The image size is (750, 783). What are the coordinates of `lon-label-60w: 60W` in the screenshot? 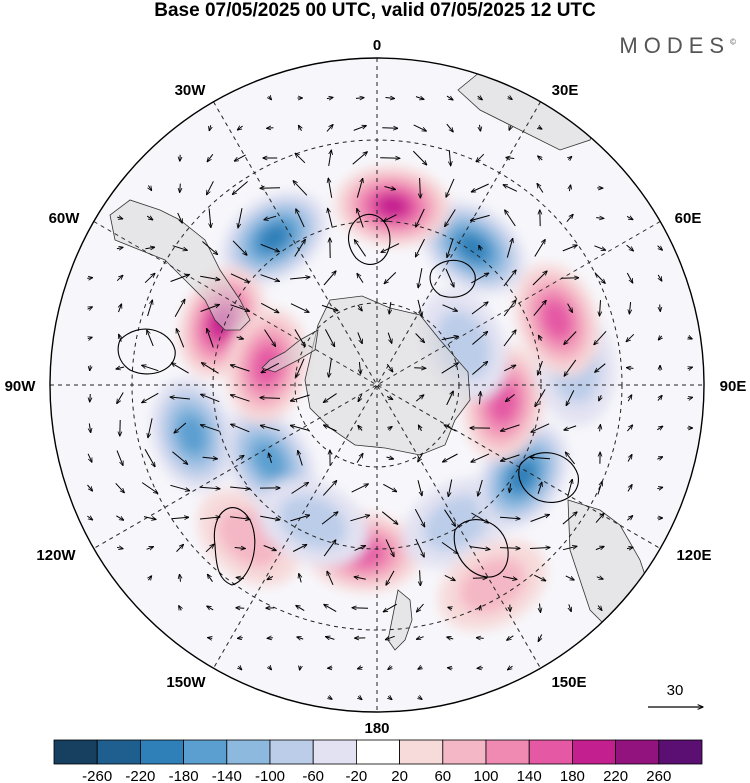 It's located at (65, 218).